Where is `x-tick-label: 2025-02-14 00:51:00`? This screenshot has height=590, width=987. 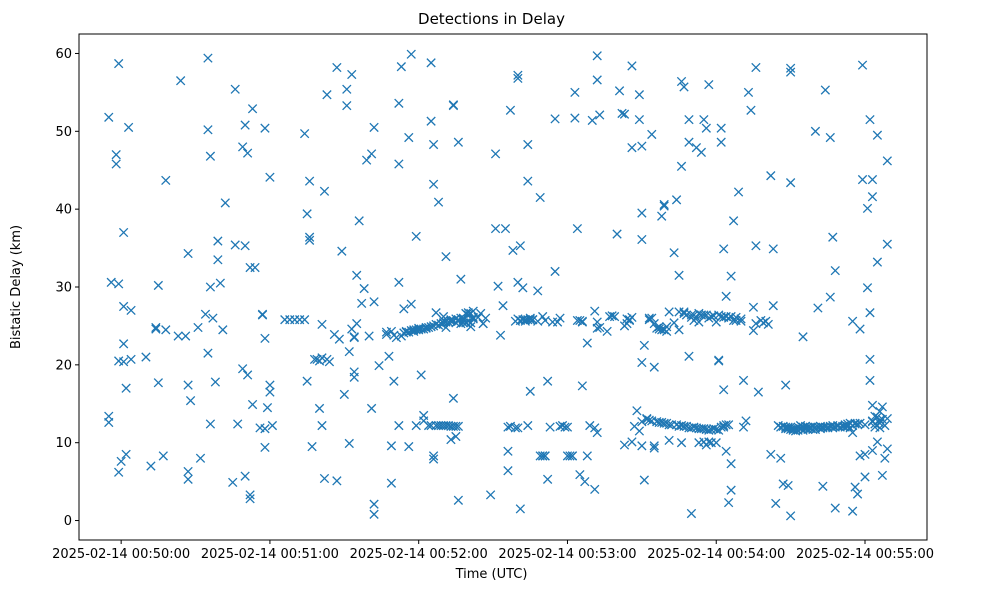 x-tick-label: 2025-02-14 00:51:00 is located at coordinates (270, 554).